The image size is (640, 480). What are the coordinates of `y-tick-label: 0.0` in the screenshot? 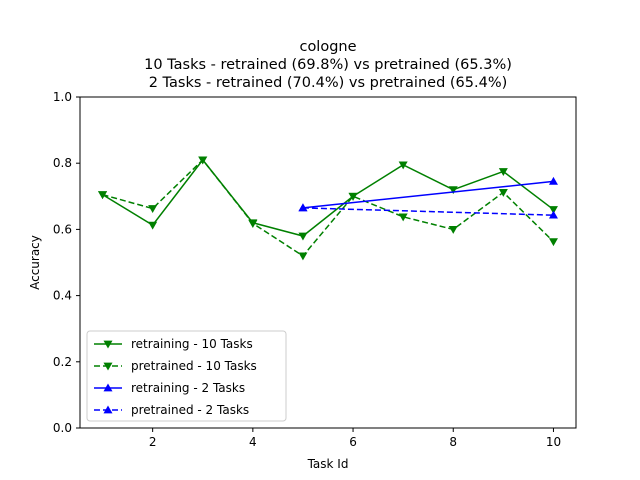 It's located at (62, 428).